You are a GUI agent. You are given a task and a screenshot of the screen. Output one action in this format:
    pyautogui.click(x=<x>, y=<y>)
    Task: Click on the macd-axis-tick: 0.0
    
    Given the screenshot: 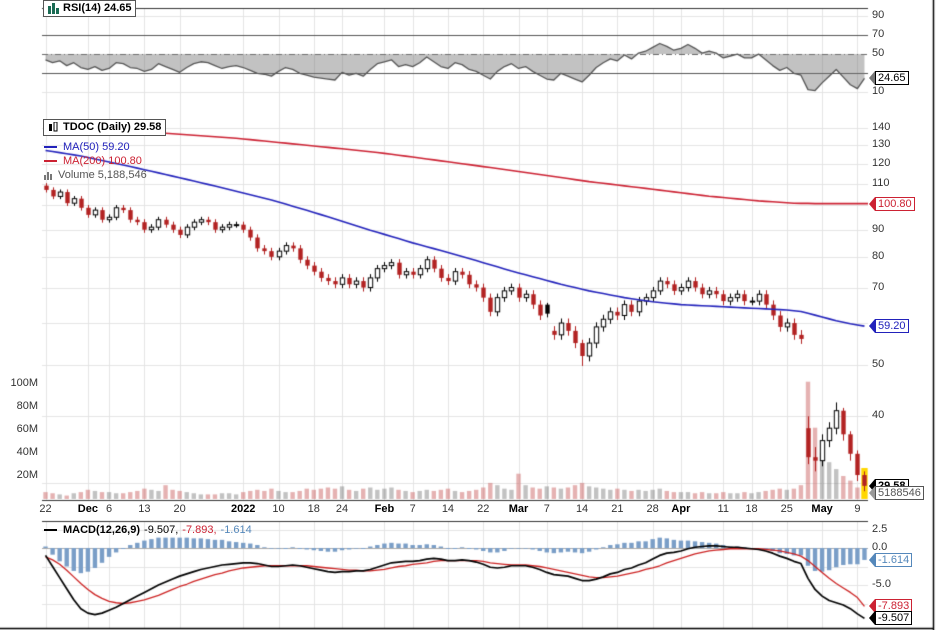 What is the action you would take?
    pyautogui.click(x=880, y=547)
    